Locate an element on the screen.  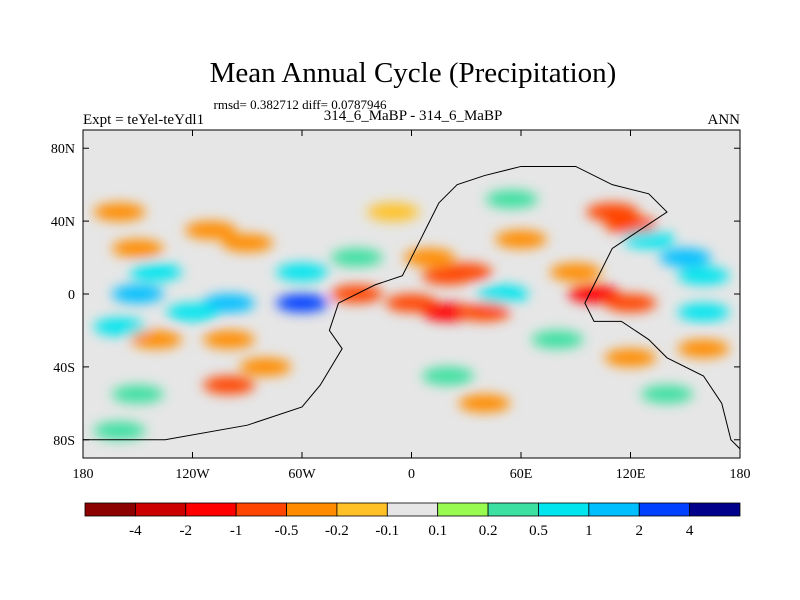
colorbar-label-6: 0.1 is located at coordinates (437, 531).